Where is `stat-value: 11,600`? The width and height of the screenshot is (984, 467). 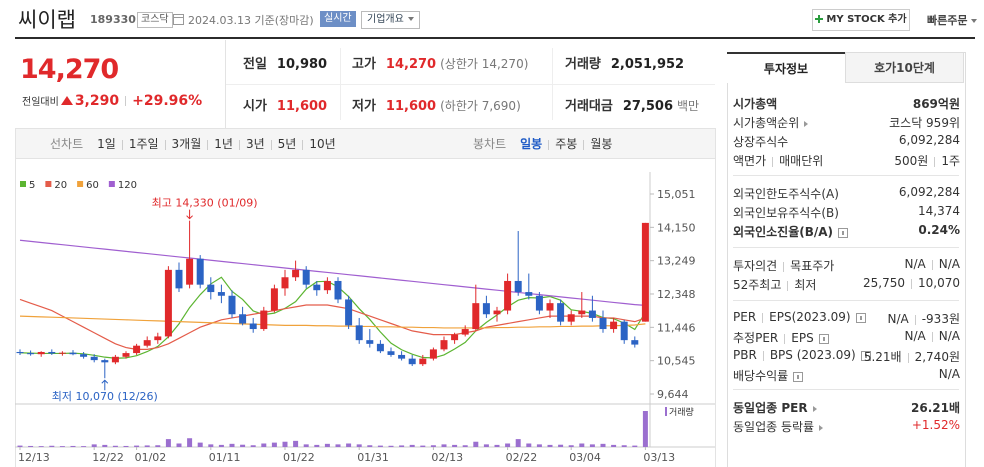
stat-value: 11,600 is located at coordinates (302, 106).